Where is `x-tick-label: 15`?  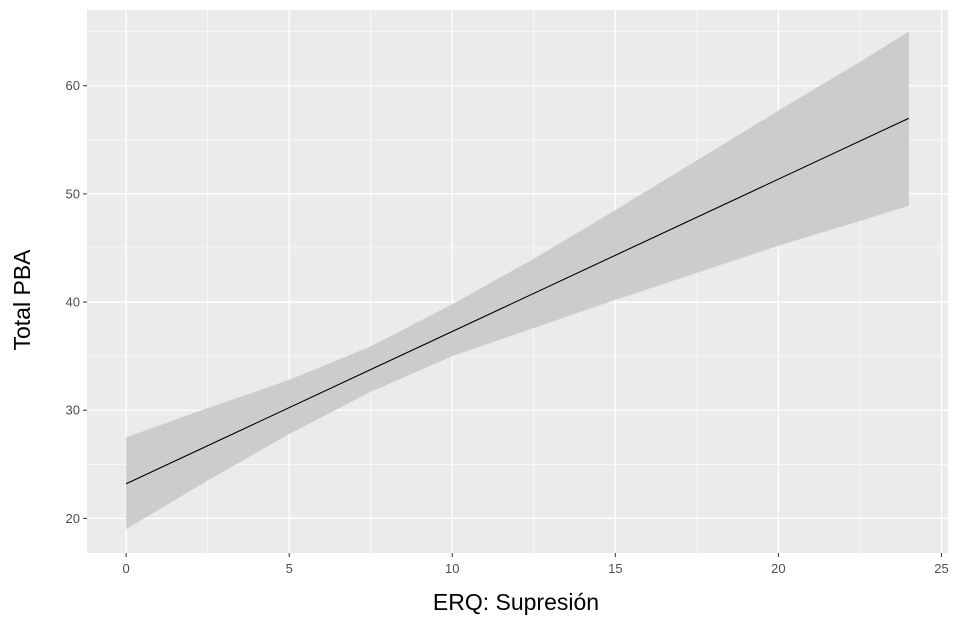 x-tick-label: 15 is located at coordinates (615, 568).